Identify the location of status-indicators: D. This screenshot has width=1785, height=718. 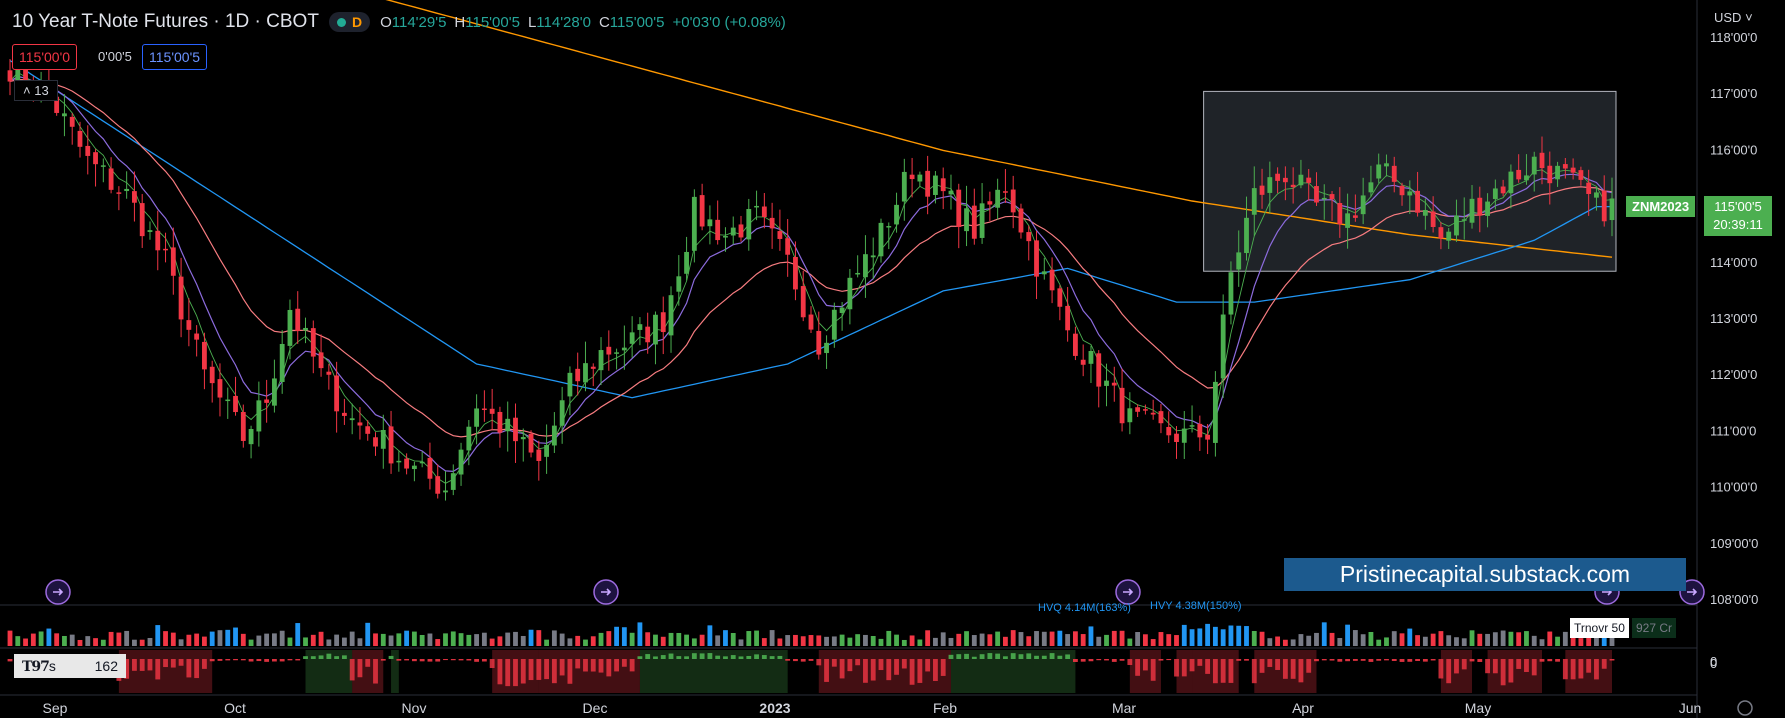
(349, 22).